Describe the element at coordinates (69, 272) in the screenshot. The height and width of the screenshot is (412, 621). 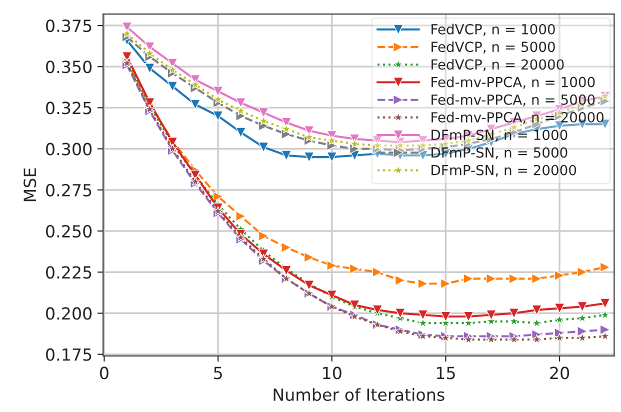
I see `y-tick-label: 0.225` at that location.